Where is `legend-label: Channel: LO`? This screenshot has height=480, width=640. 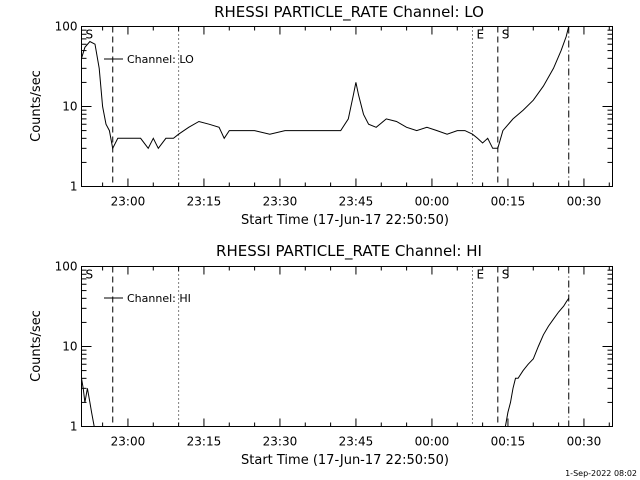
legend-label: Channel: LO is located at coordinates (160, 59).